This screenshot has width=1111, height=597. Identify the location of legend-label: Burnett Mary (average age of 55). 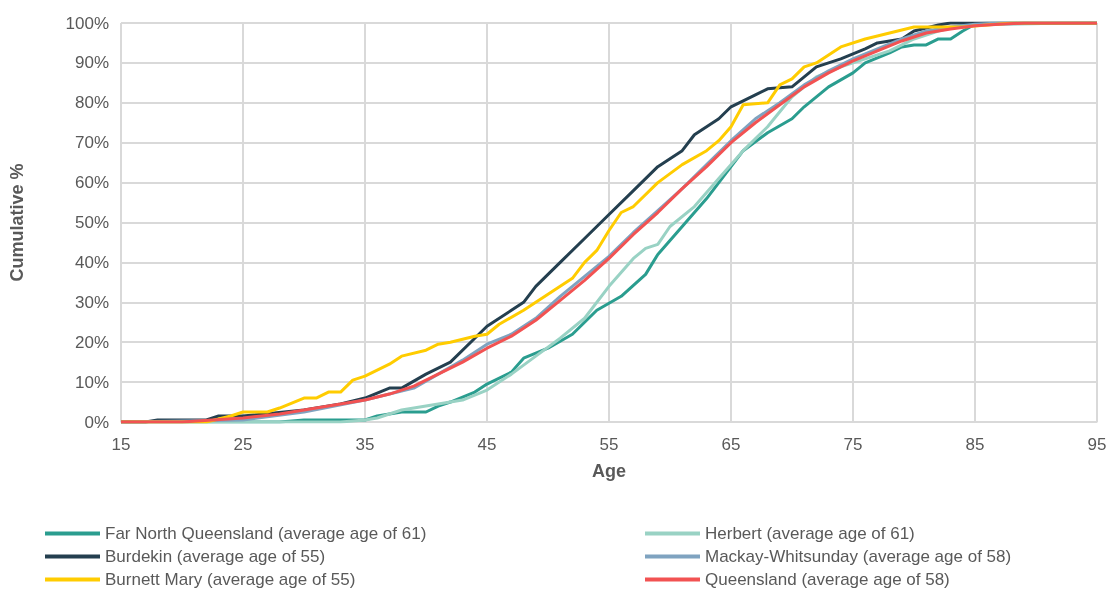
(230, 579).